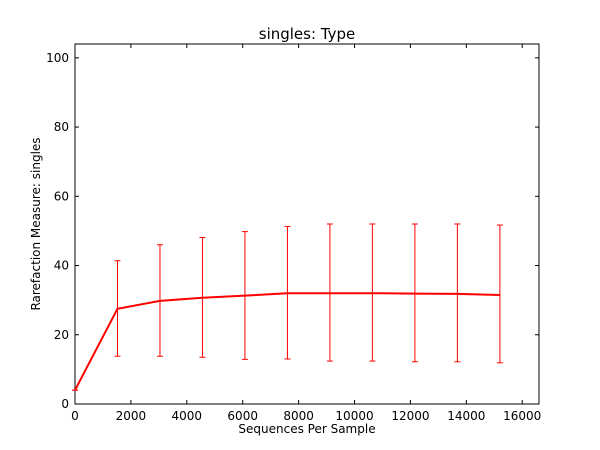 This screenshot has height=450, width=600. I want to click on y-tick-label-0: 0, so click(65, 404).